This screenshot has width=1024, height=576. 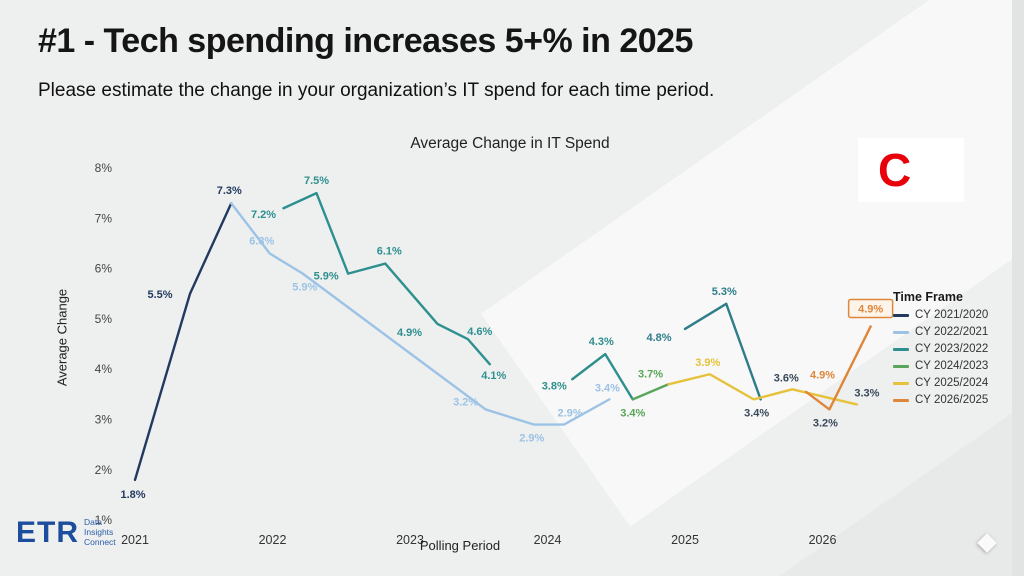 What do you see at coordinates (952, 366) in the screenshot?
I see `legend-label: CY 2024/2023` at bounding box center [952, 366].